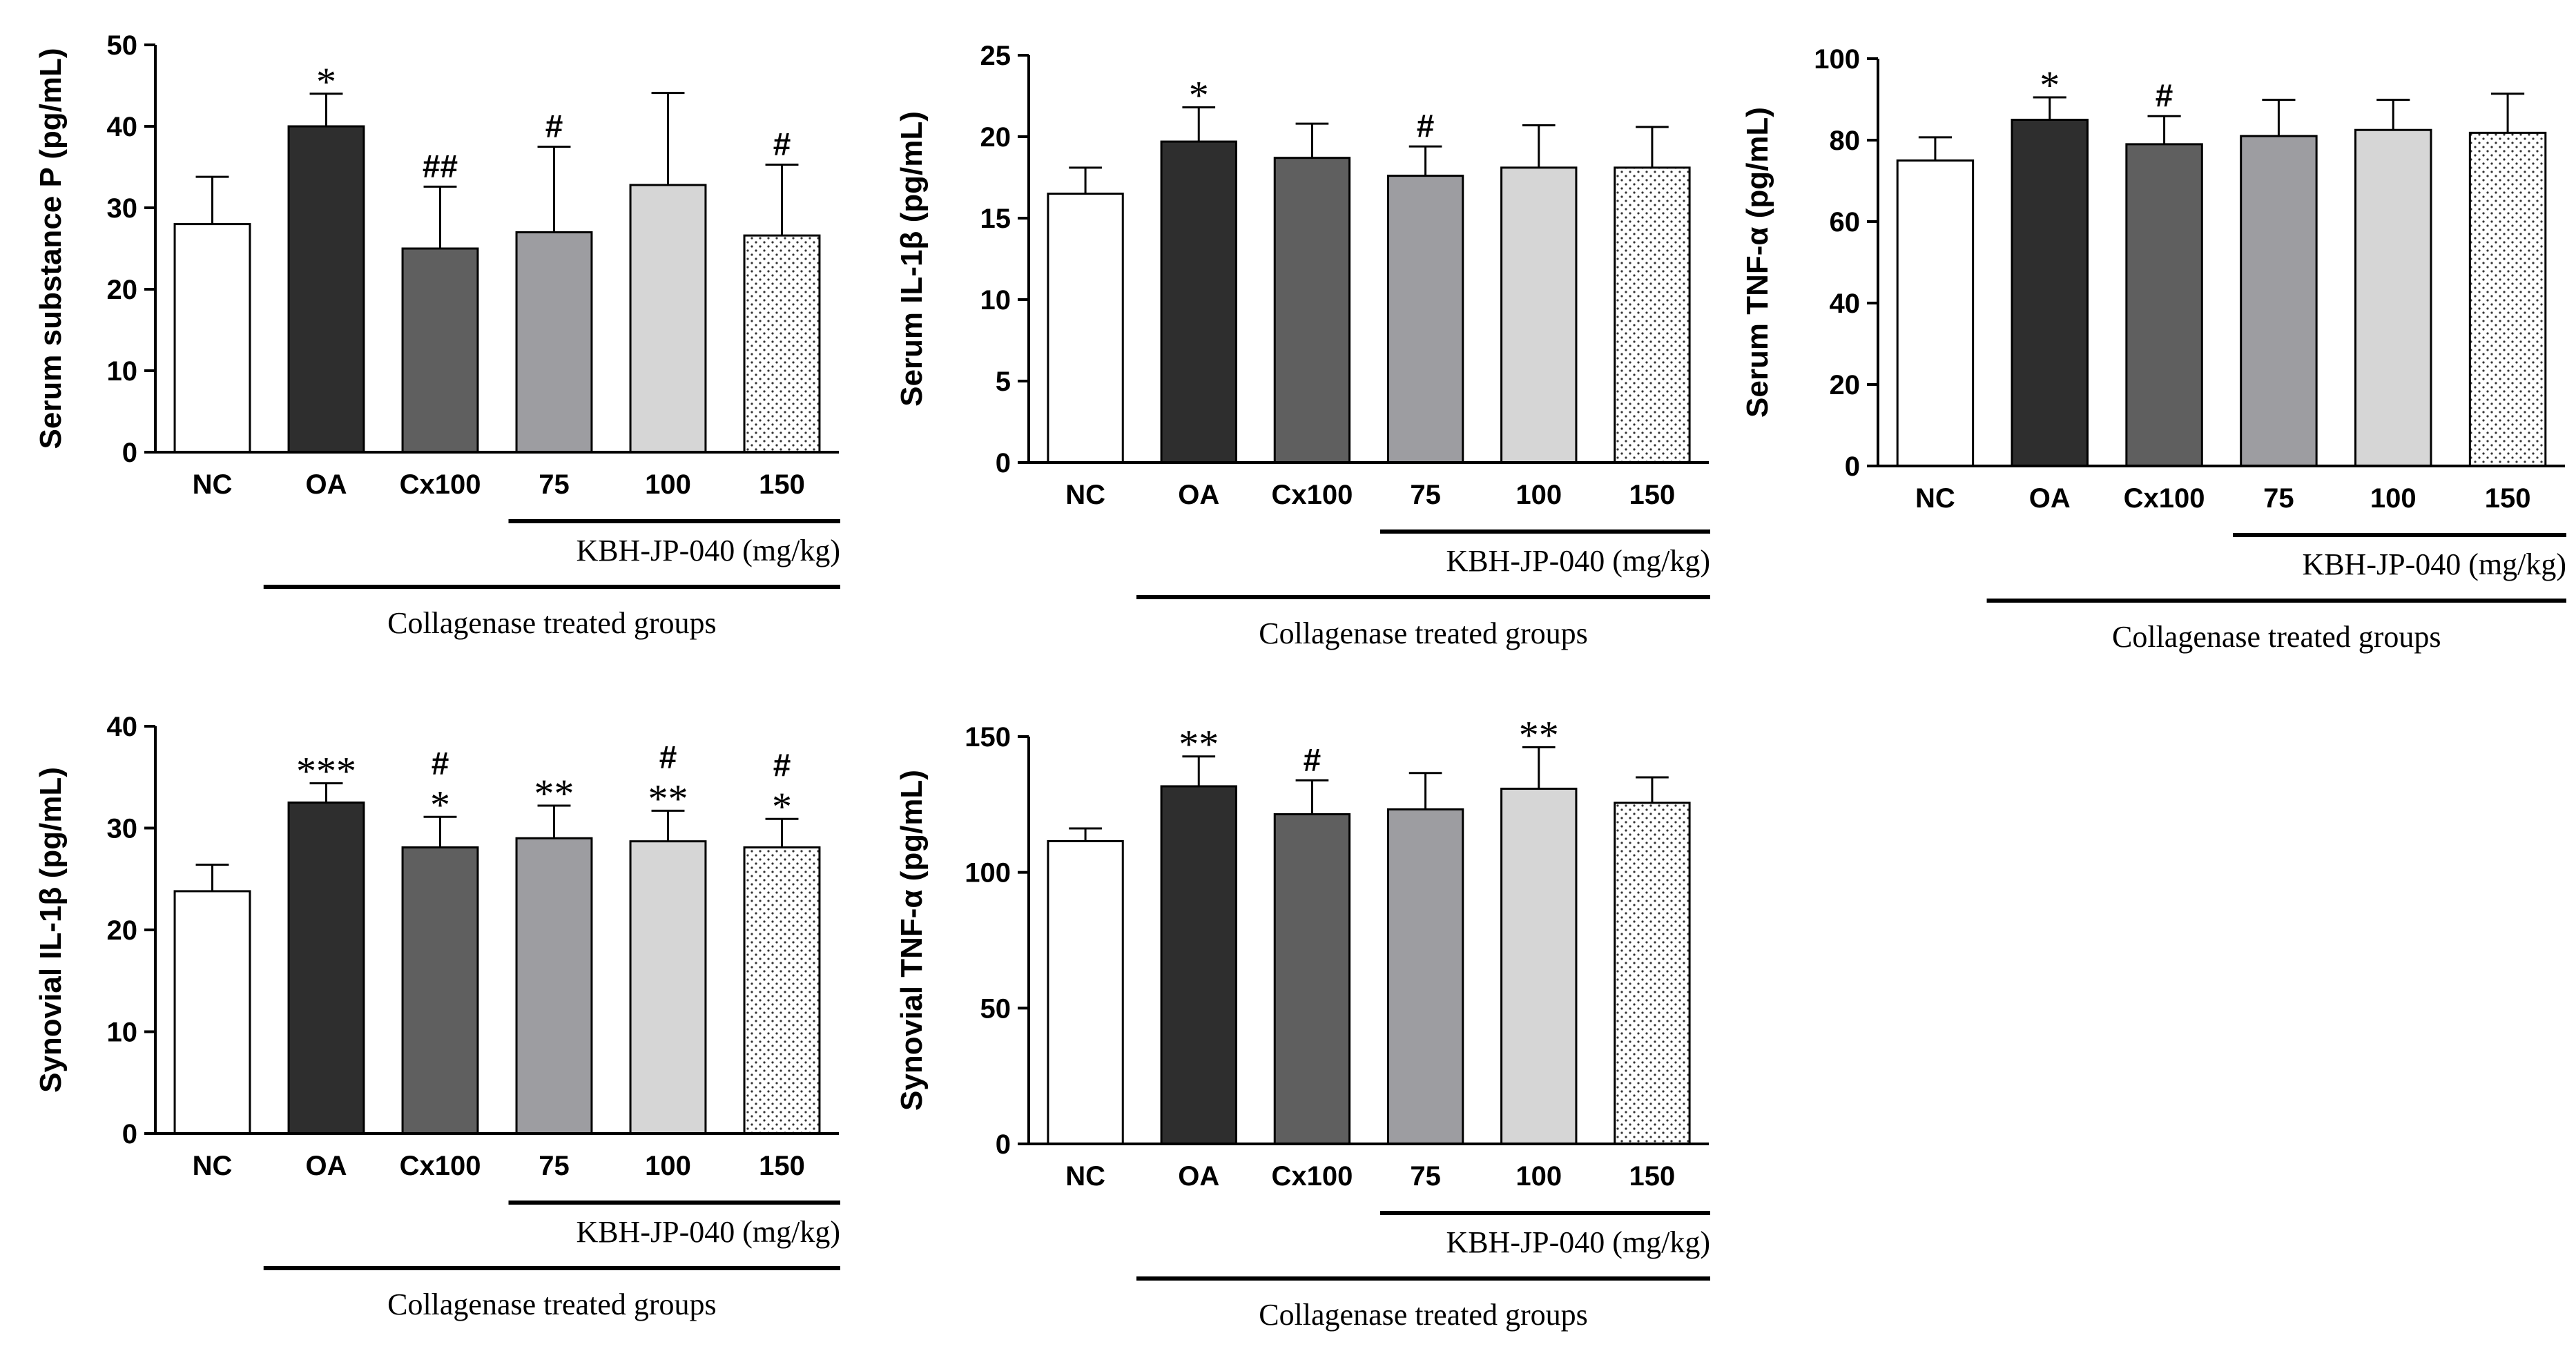  I want to click on y-tick-label: 150, so click(988, 737).